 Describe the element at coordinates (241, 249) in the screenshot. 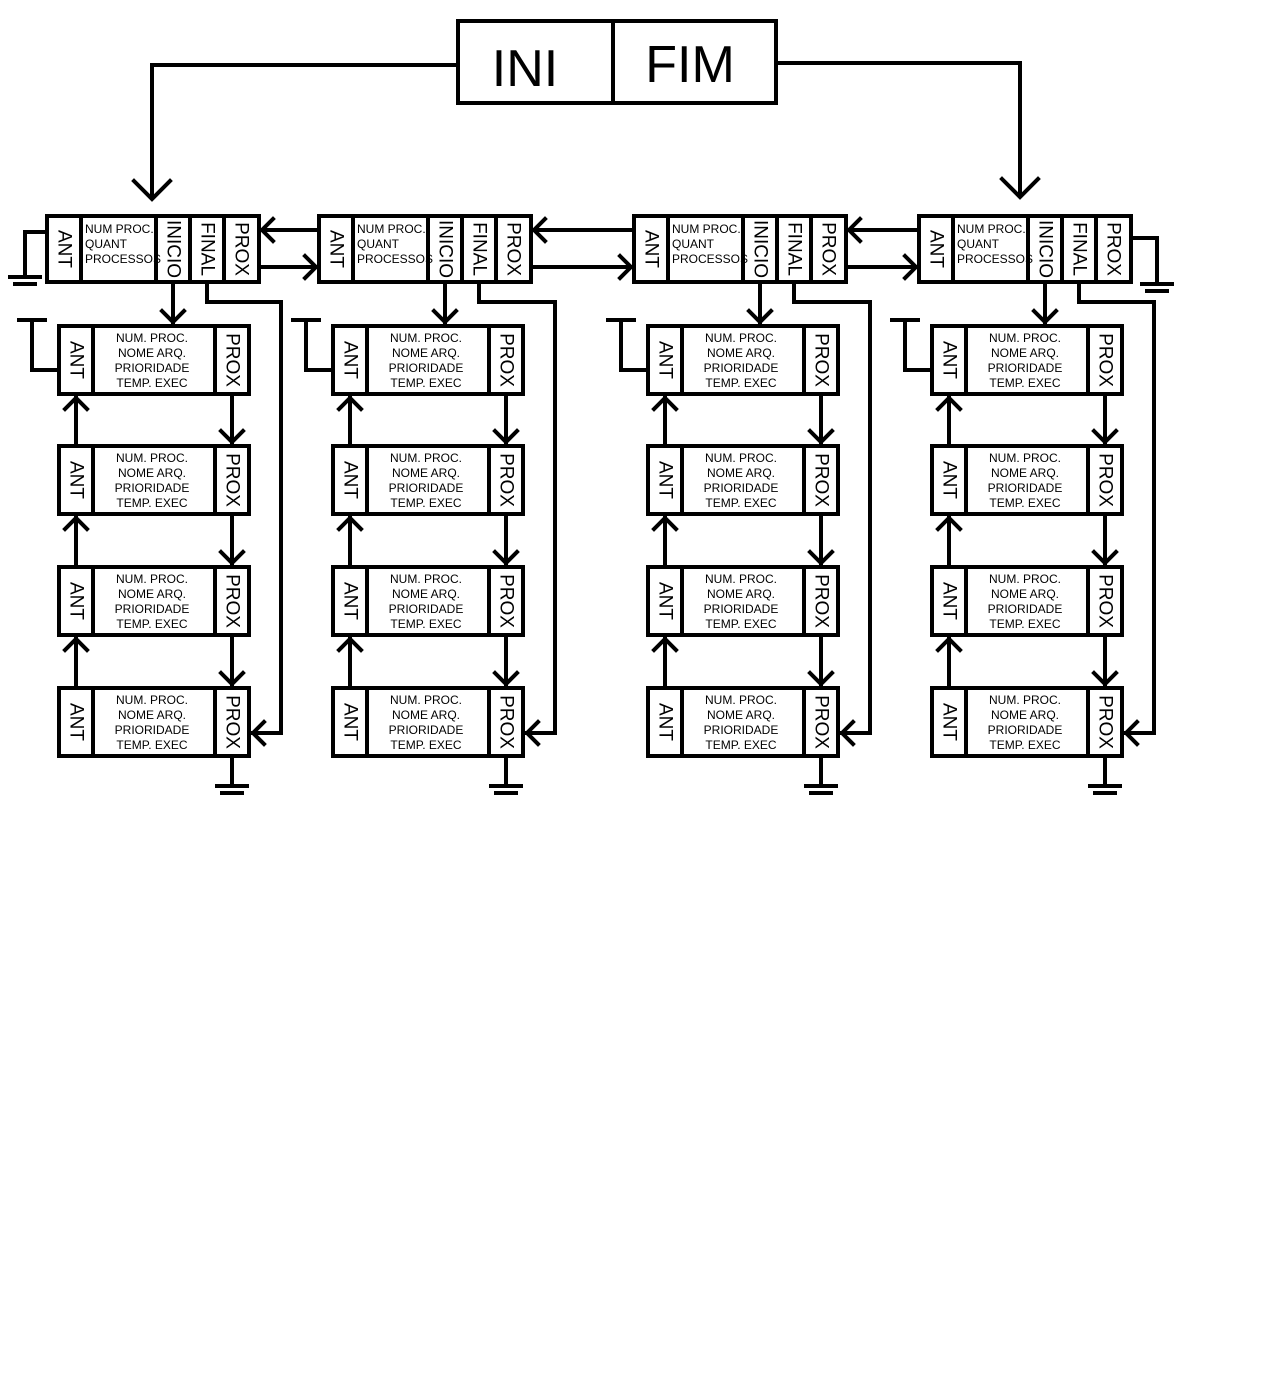

I see `header-prox-field: PROX` at that location.